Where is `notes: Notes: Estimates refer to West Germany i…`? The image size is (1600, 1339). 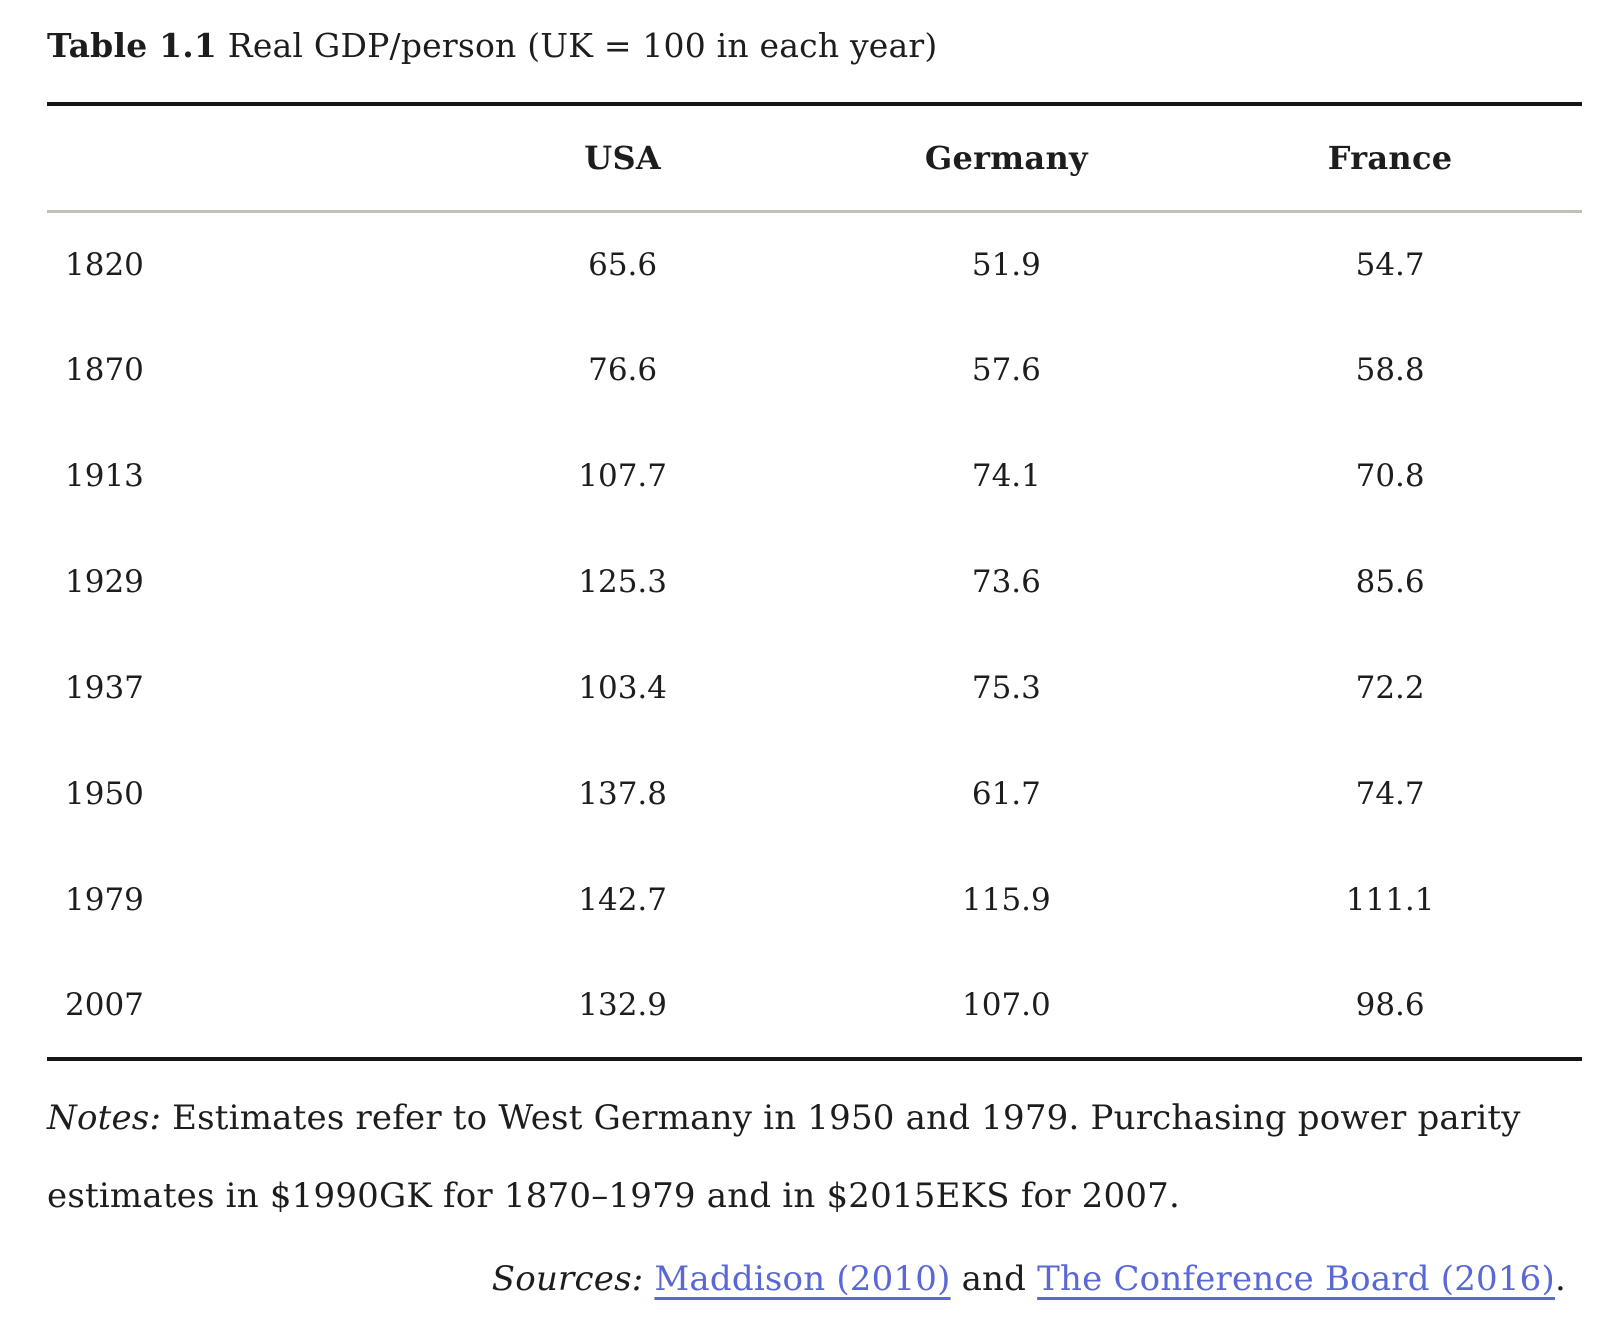
notes: Notes: Estimates refer to West Germany i… is located at coordinates (814, 1157).